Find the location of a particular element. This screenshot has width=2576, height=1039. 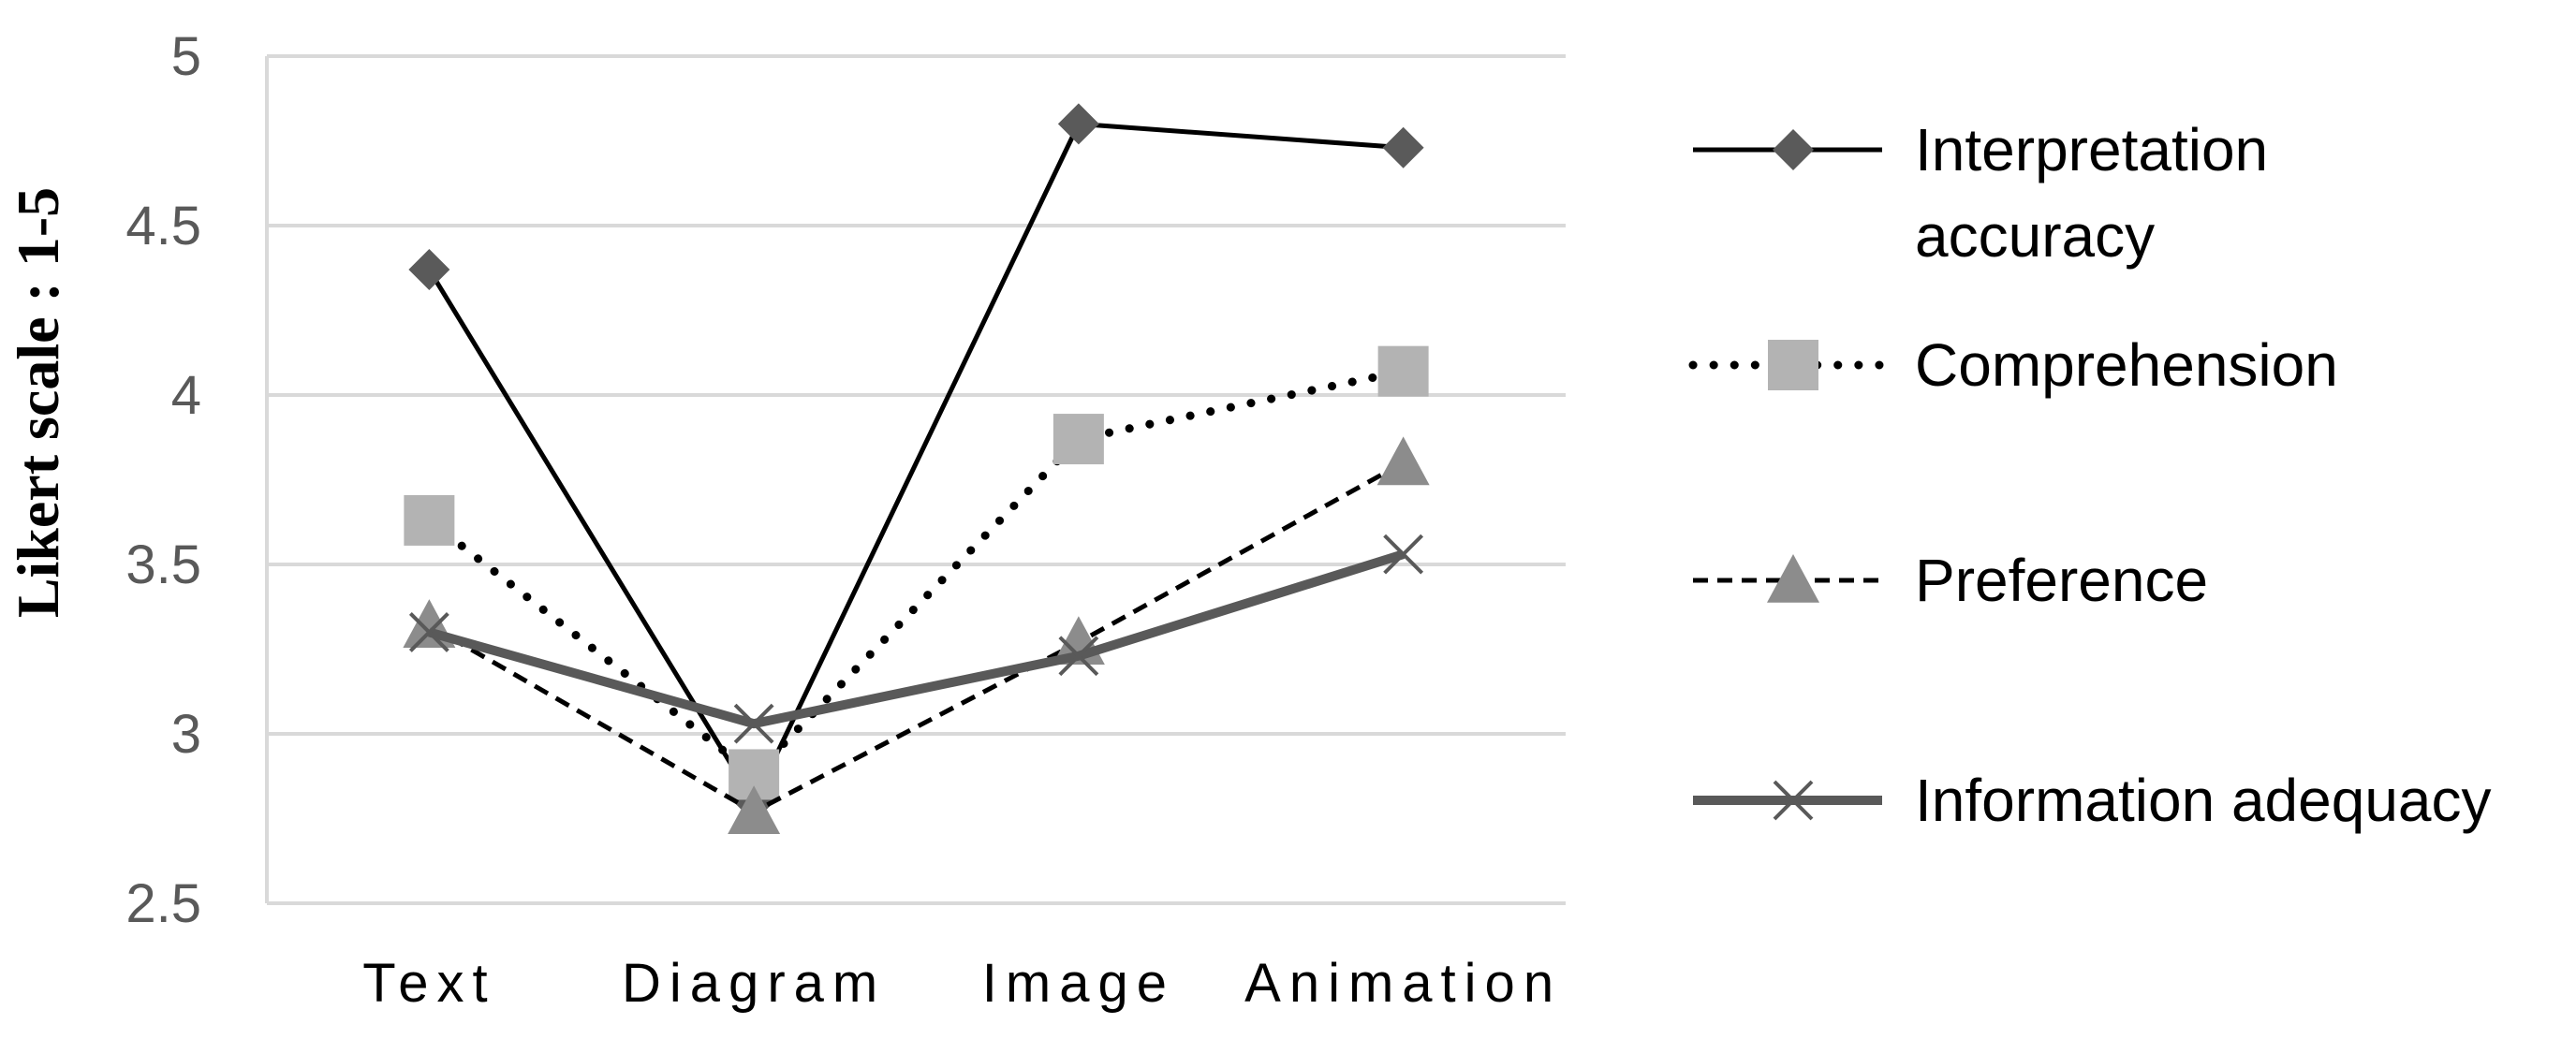

x-tick-label: Image is located at coordinates (1078, 983).